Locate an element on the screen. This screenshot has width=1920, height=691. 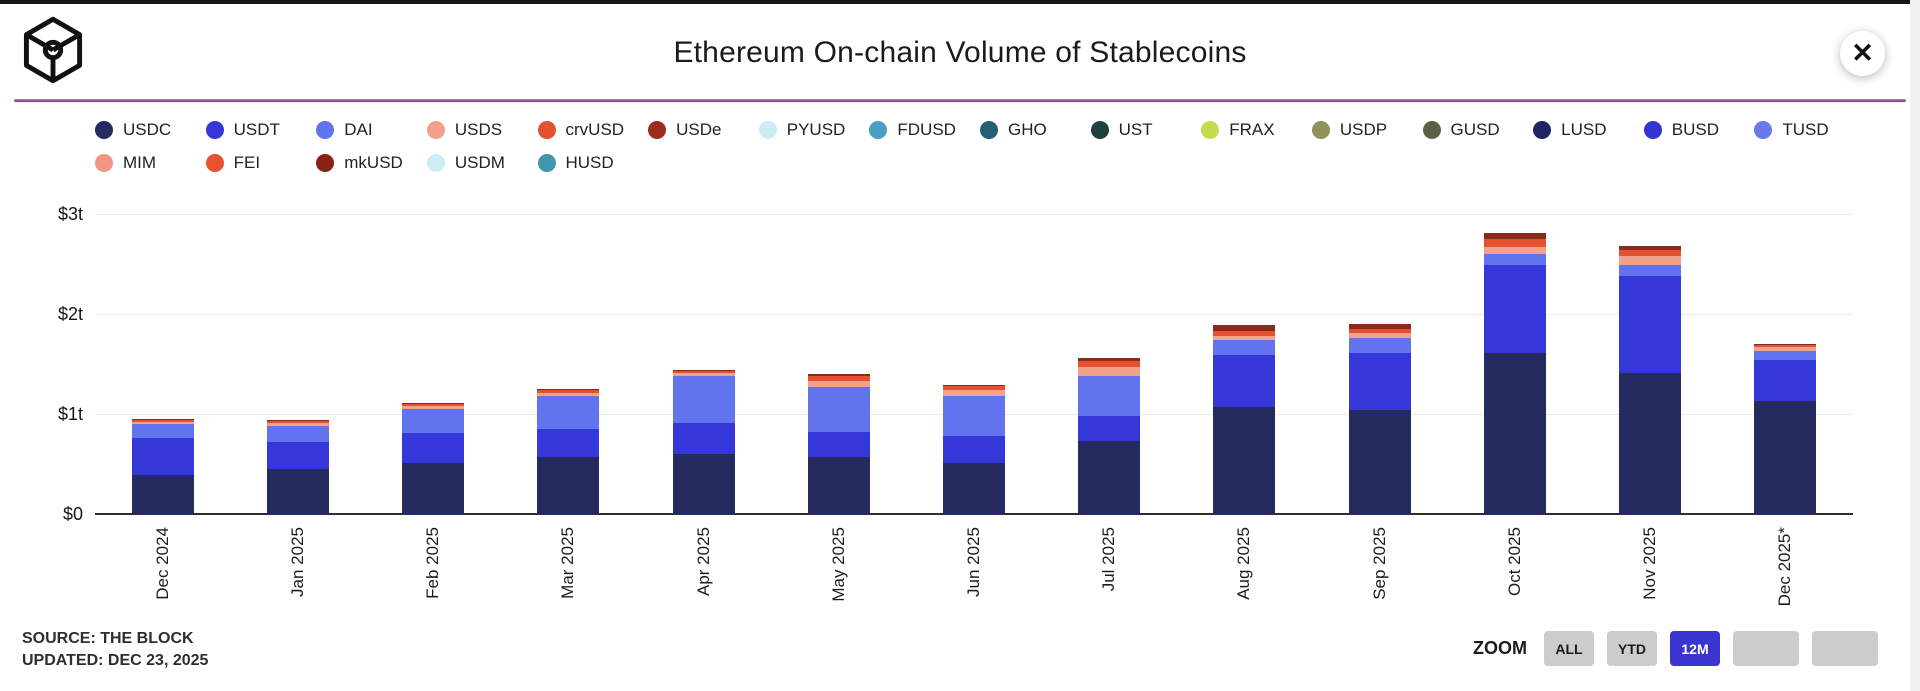
legend-item-mkUSD: mkUSD is located at coordinates (371, 163).